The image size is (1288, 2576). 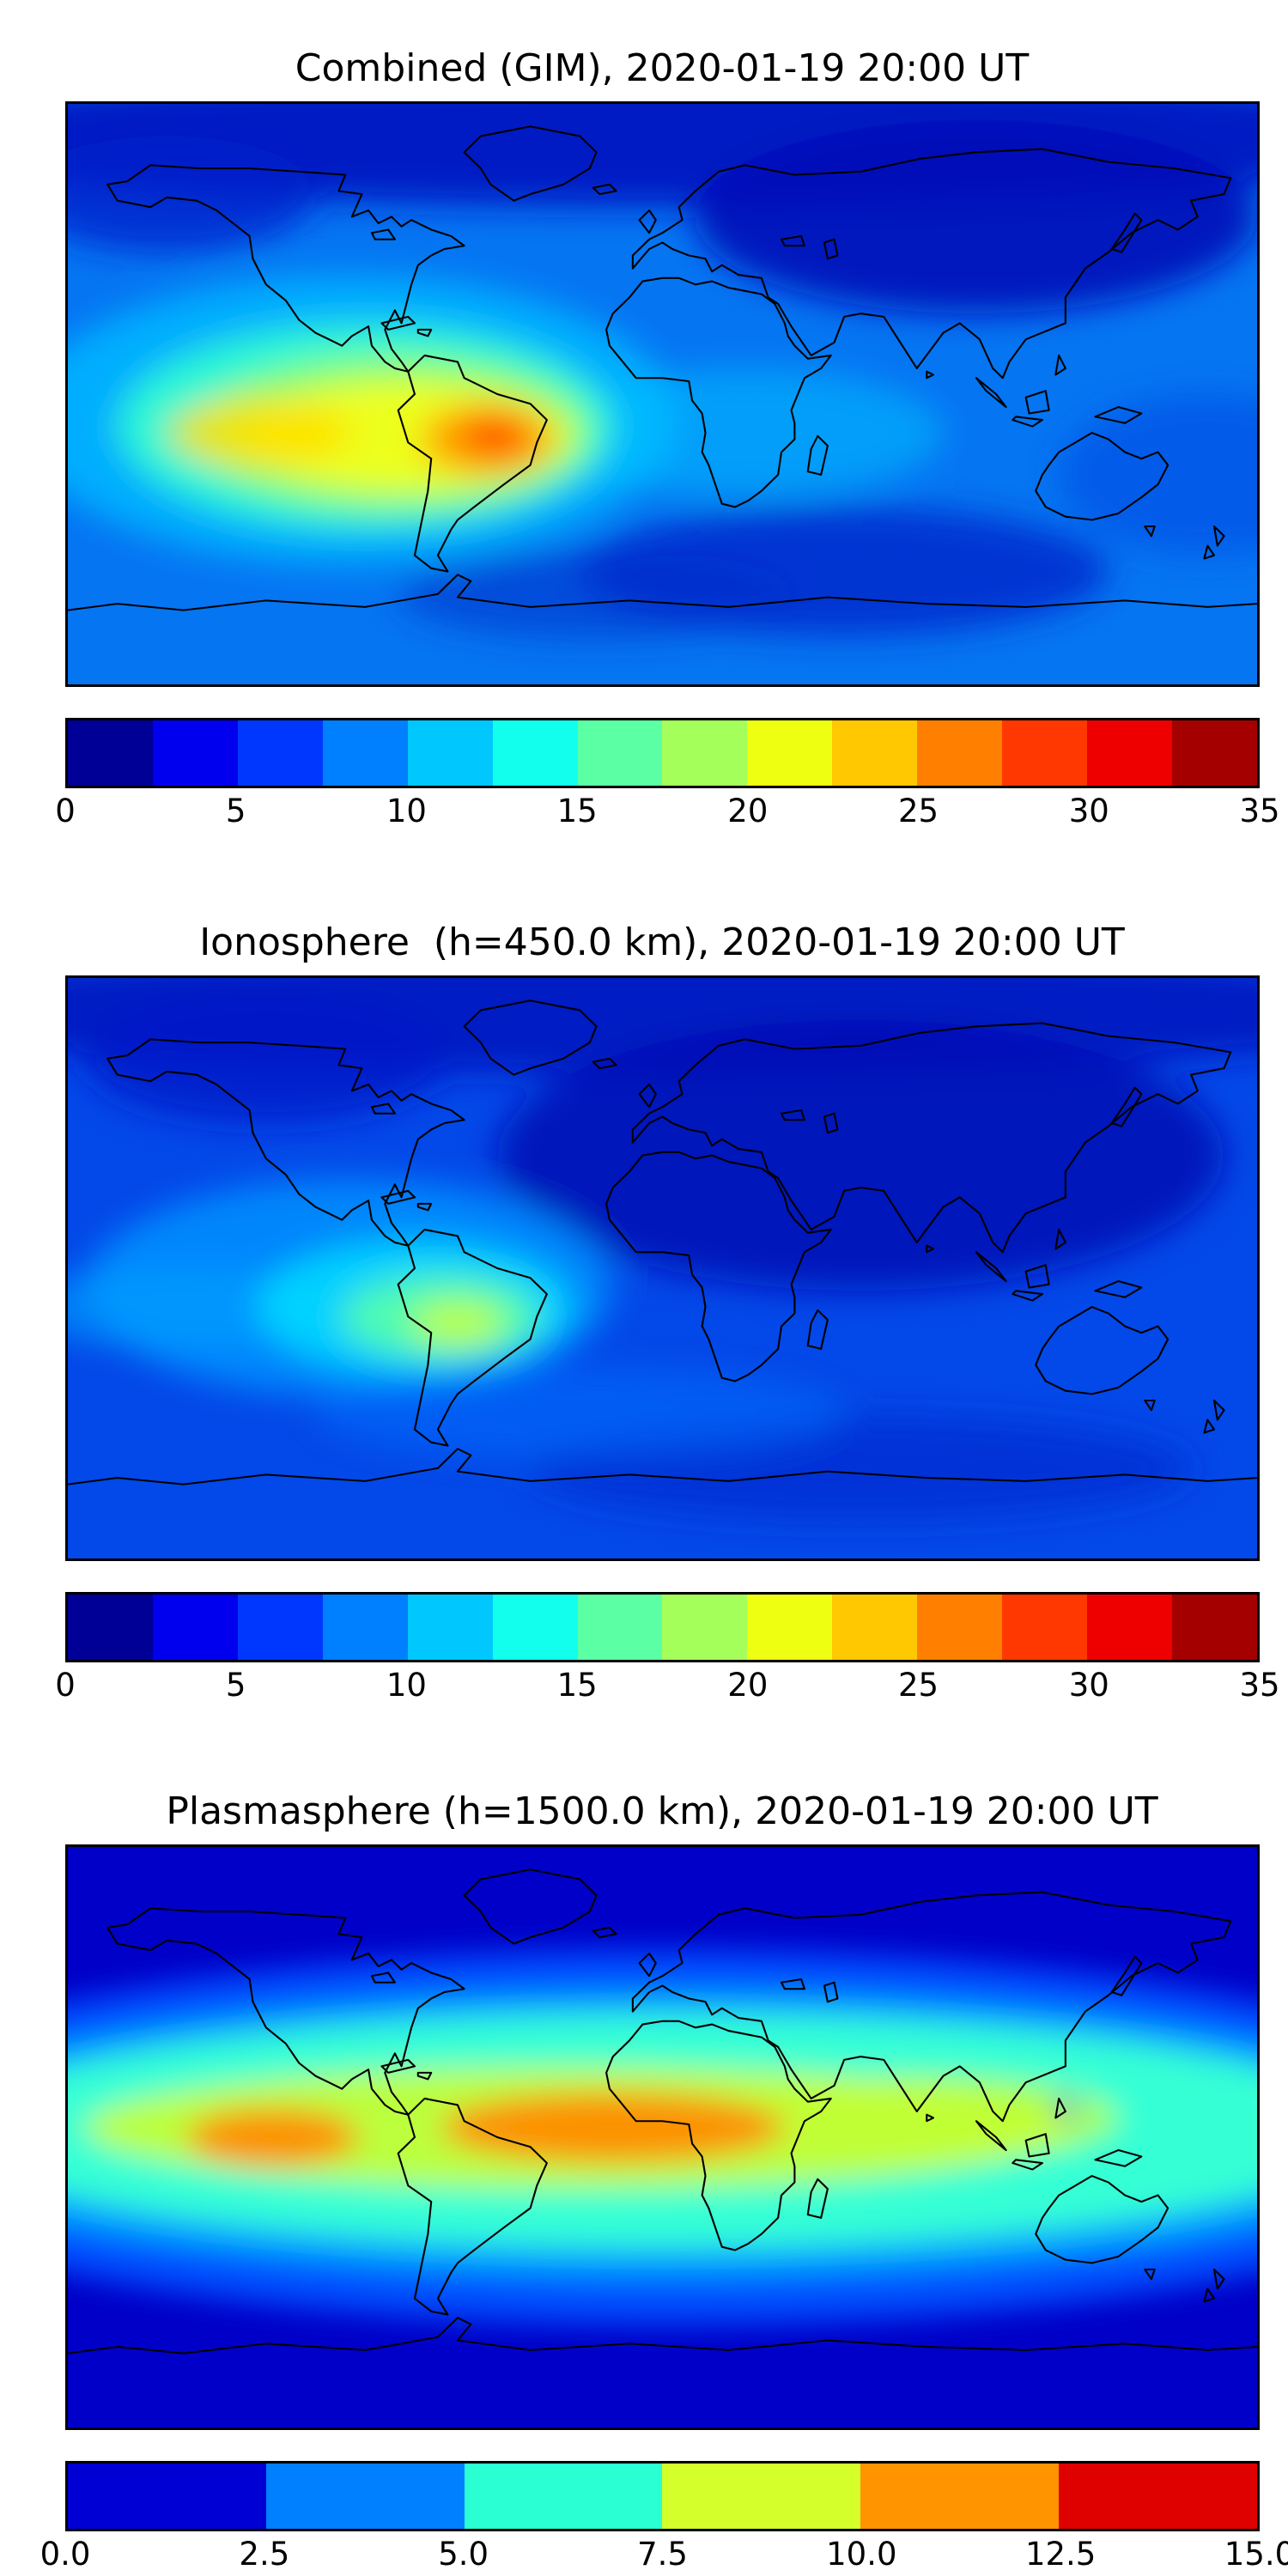 I want to click on colorbar-tick-label: 7.5, so click(x=662, y=2554).